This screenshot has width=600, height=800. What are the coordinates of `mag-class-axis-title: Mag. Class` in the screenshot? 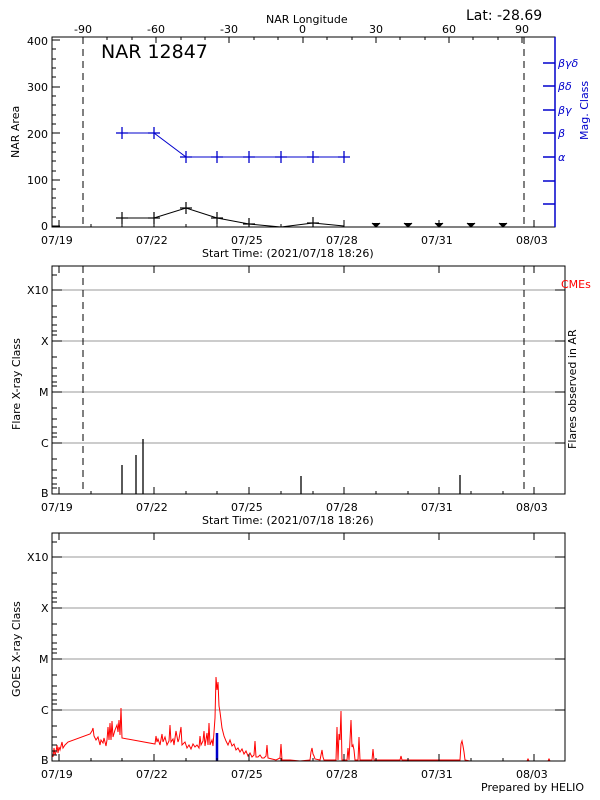 It's located at (584, 110).